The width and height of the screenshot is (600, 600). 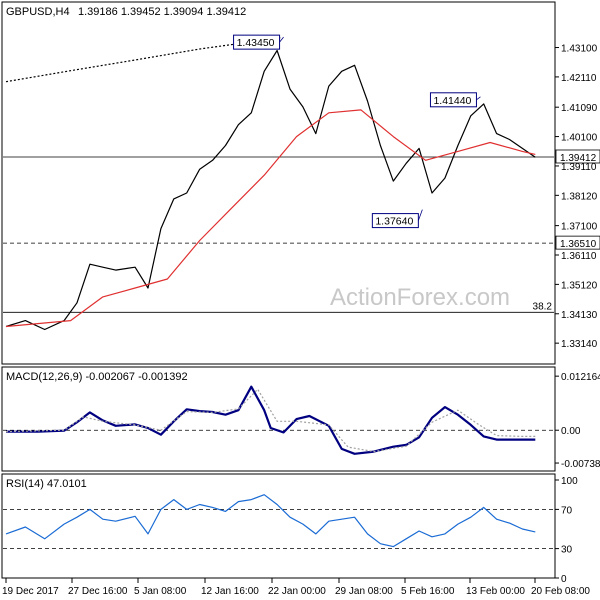 I want to click on price-ytick-label: 1.40100, so click(x=579, y=138).